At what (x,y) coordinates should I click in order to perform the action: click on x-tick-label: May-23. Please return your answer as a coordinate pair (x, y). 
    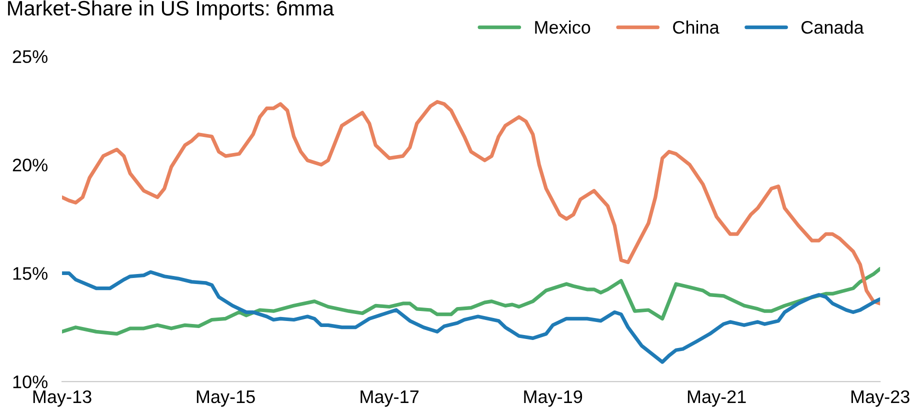
    Looking at the image, I should click on (880, 398).